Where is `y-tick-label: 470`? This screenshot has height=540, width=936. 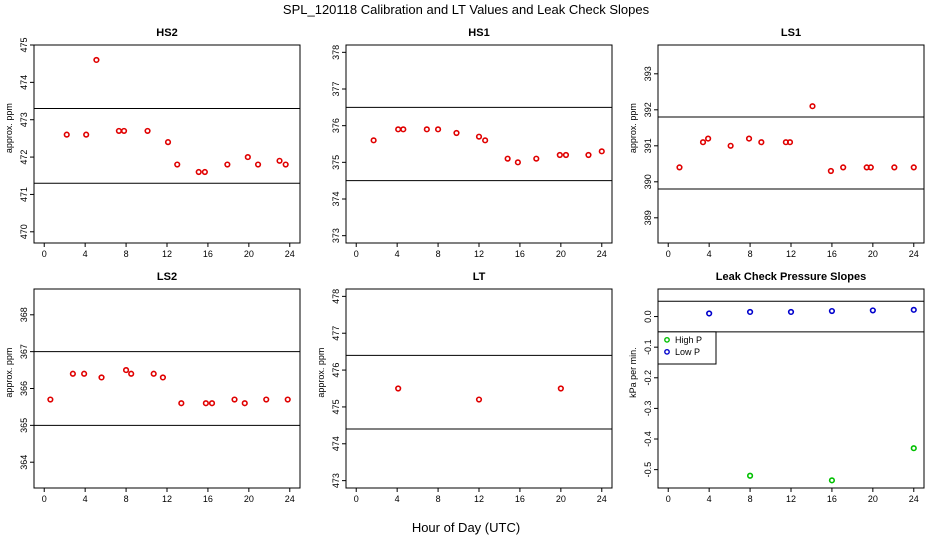 y-tick-label: 470 is located at coordinates (24, 231).